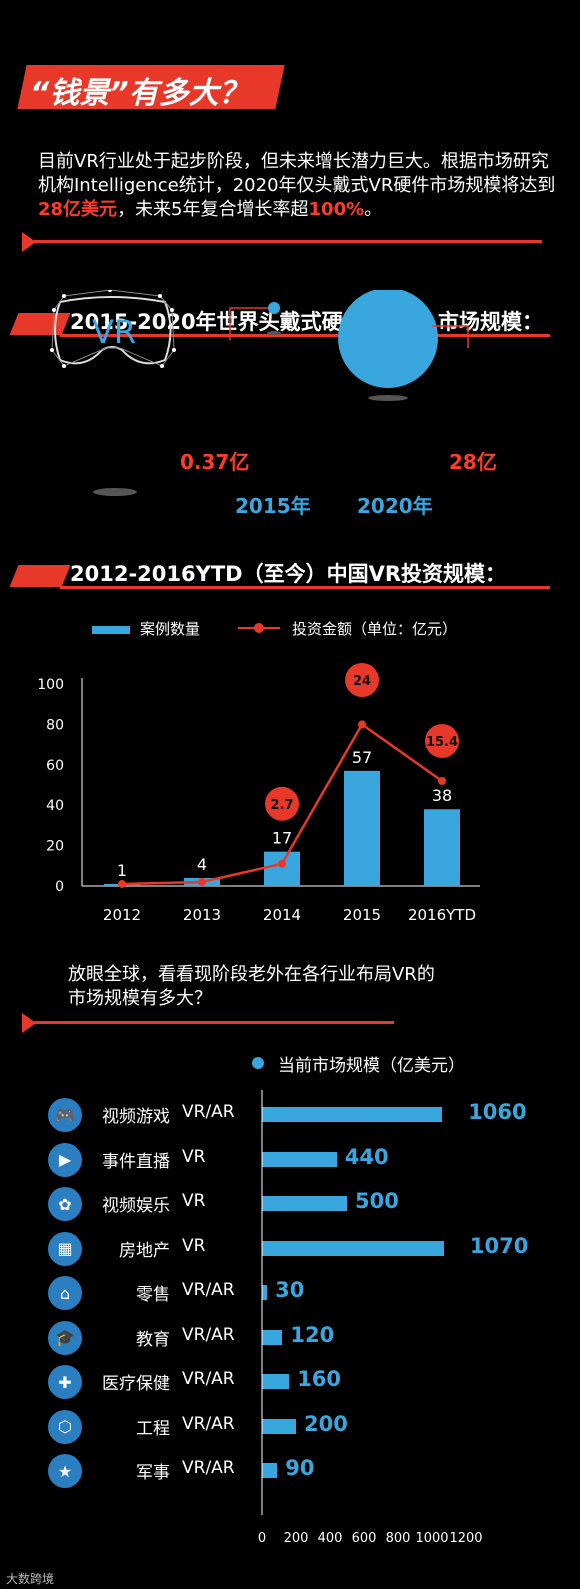 The height and width of the screenshot is (1589, 580). Describe the element at coordinates (307, 322) in the screenshot. I see `section1-title: 2015-2020年世界头戴式硬件（VR）市场规模：` at that location.